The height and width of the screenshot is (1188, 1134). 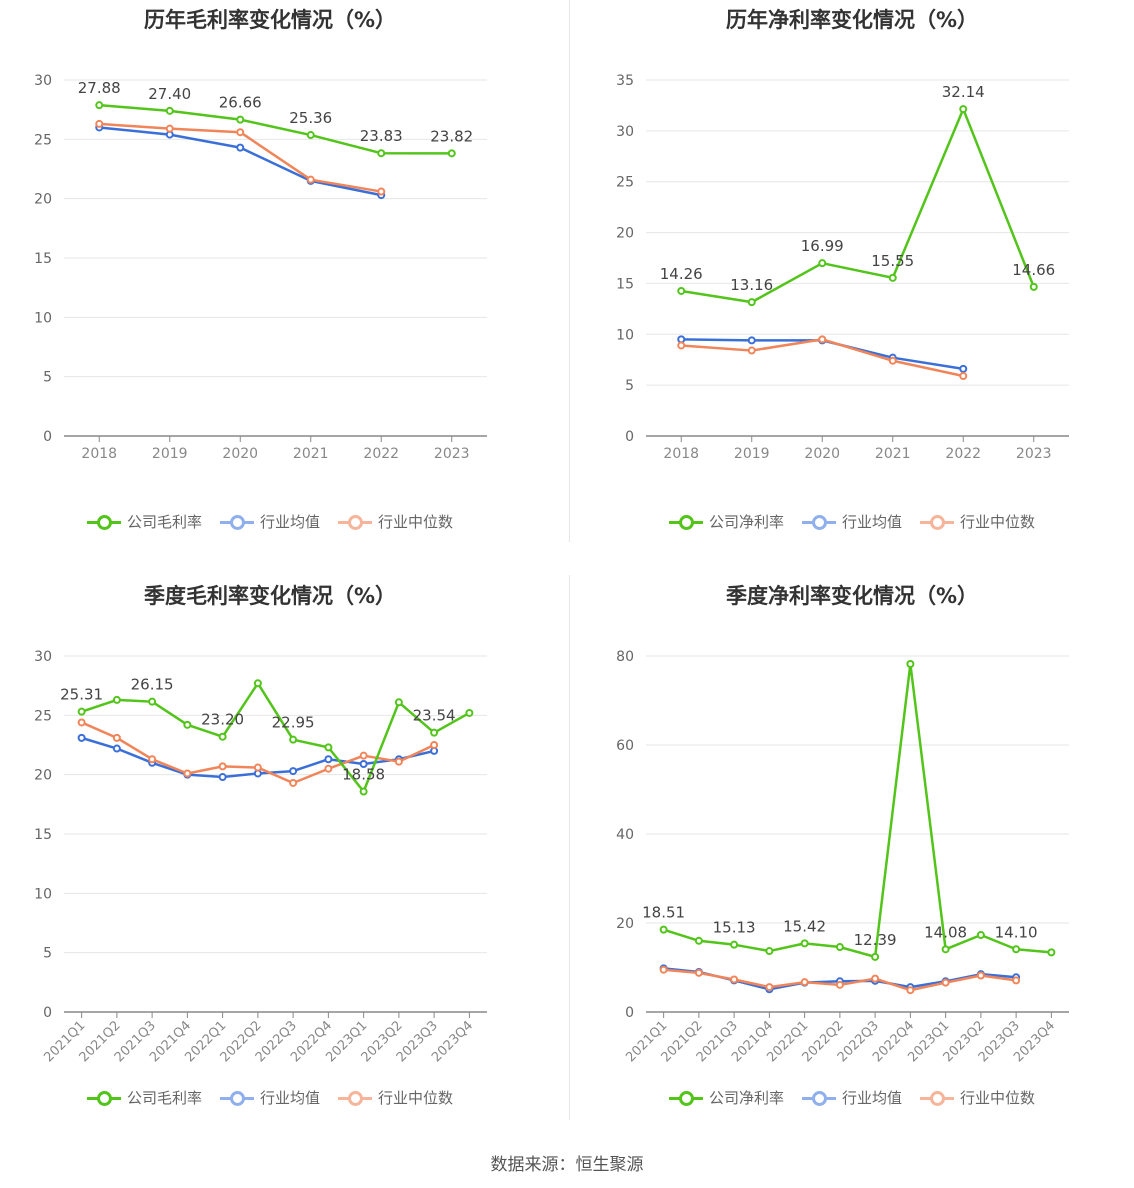 What do you see at coordinates (822, 246) in the screenshot?
I see `data-label: 16.99` at bounding box center [822, 246].